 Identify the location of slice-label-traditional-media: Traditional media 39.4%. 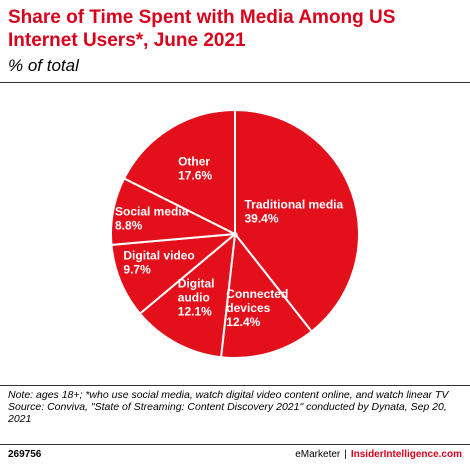
(294, 211).